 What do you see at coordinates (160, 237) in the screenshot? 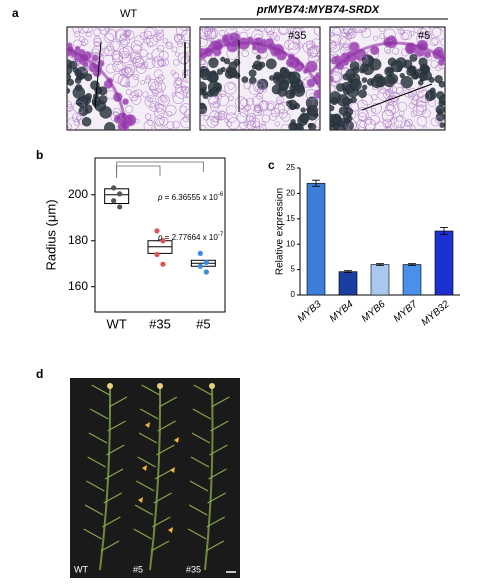
I see `p-symbol: p` at bounding box center [160, 237].